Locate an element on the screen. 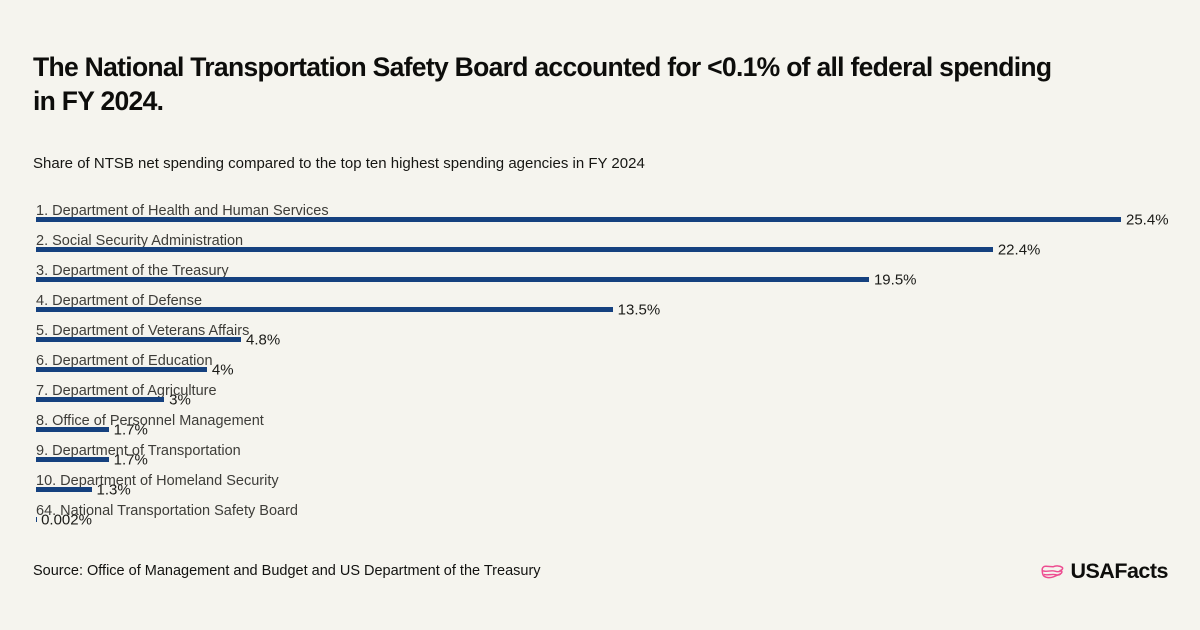  bar-category-label: 10. Department of Homeland Security is located at coordinates (157, 481).